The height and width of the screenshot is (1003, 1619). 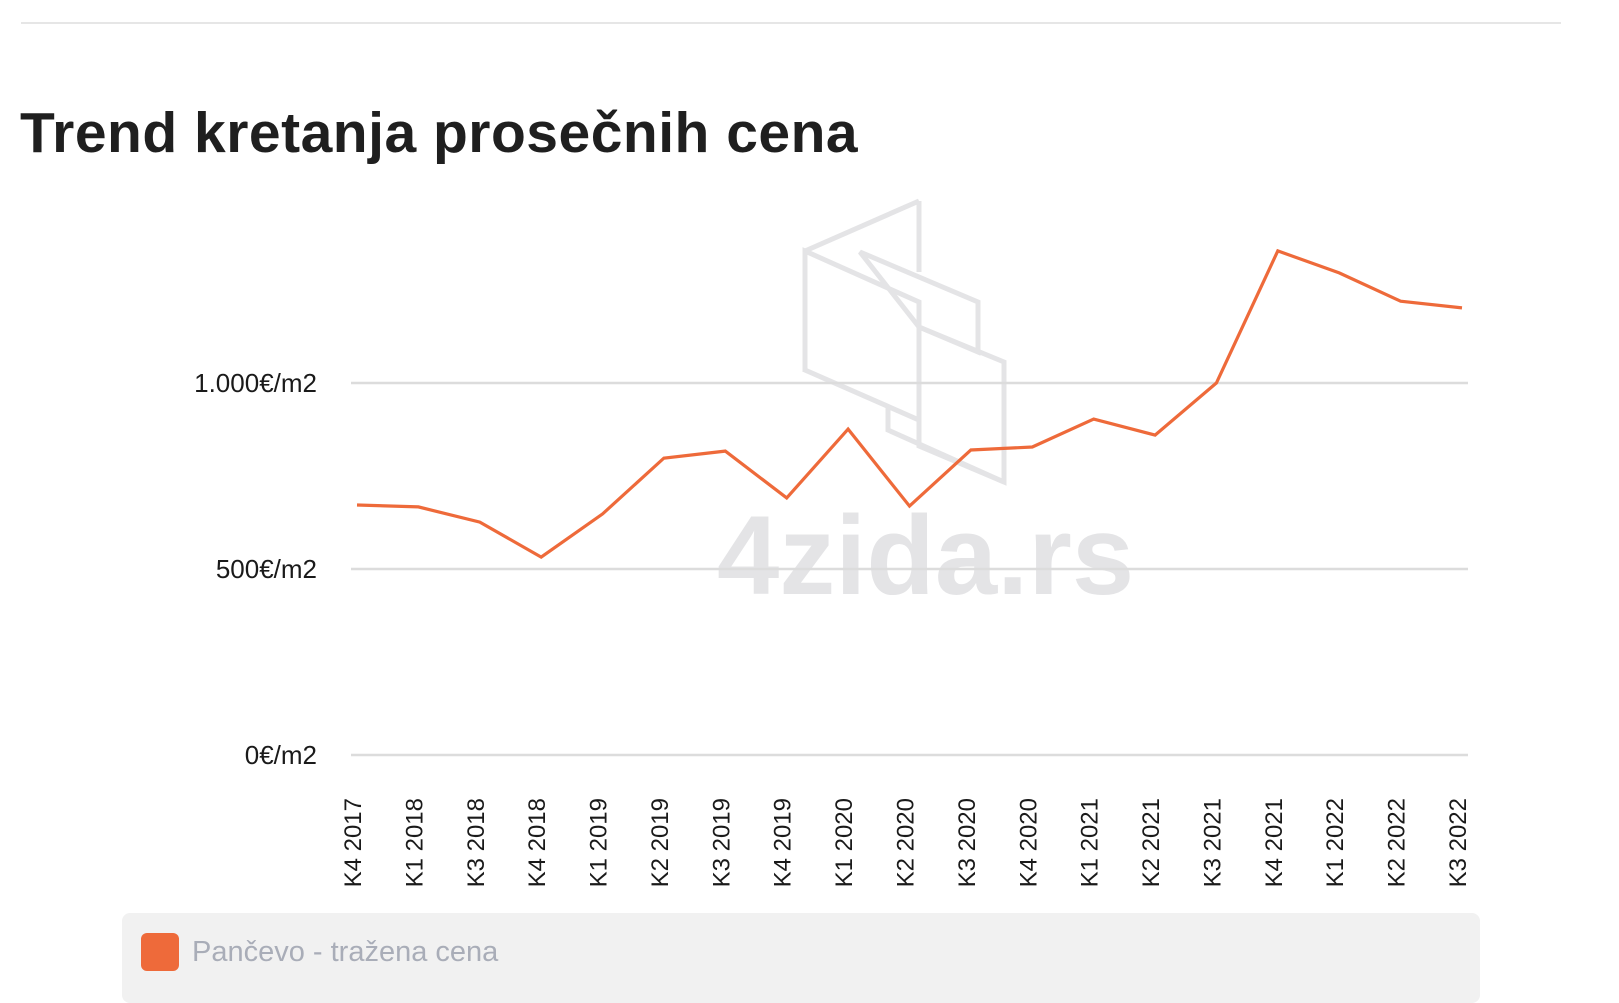 I want to click on x-tick-label: K1 2021, so click(x=1090, y=842).